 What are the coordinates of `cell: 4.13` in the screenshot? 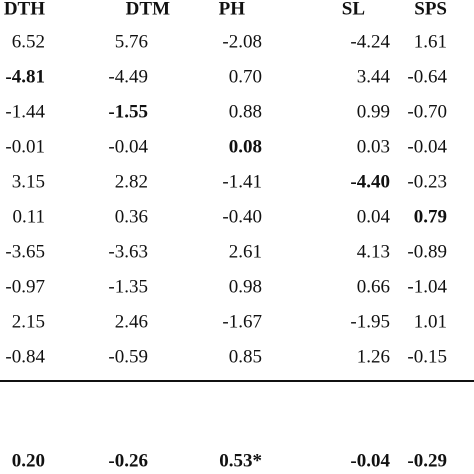 It's located at (373, 251).